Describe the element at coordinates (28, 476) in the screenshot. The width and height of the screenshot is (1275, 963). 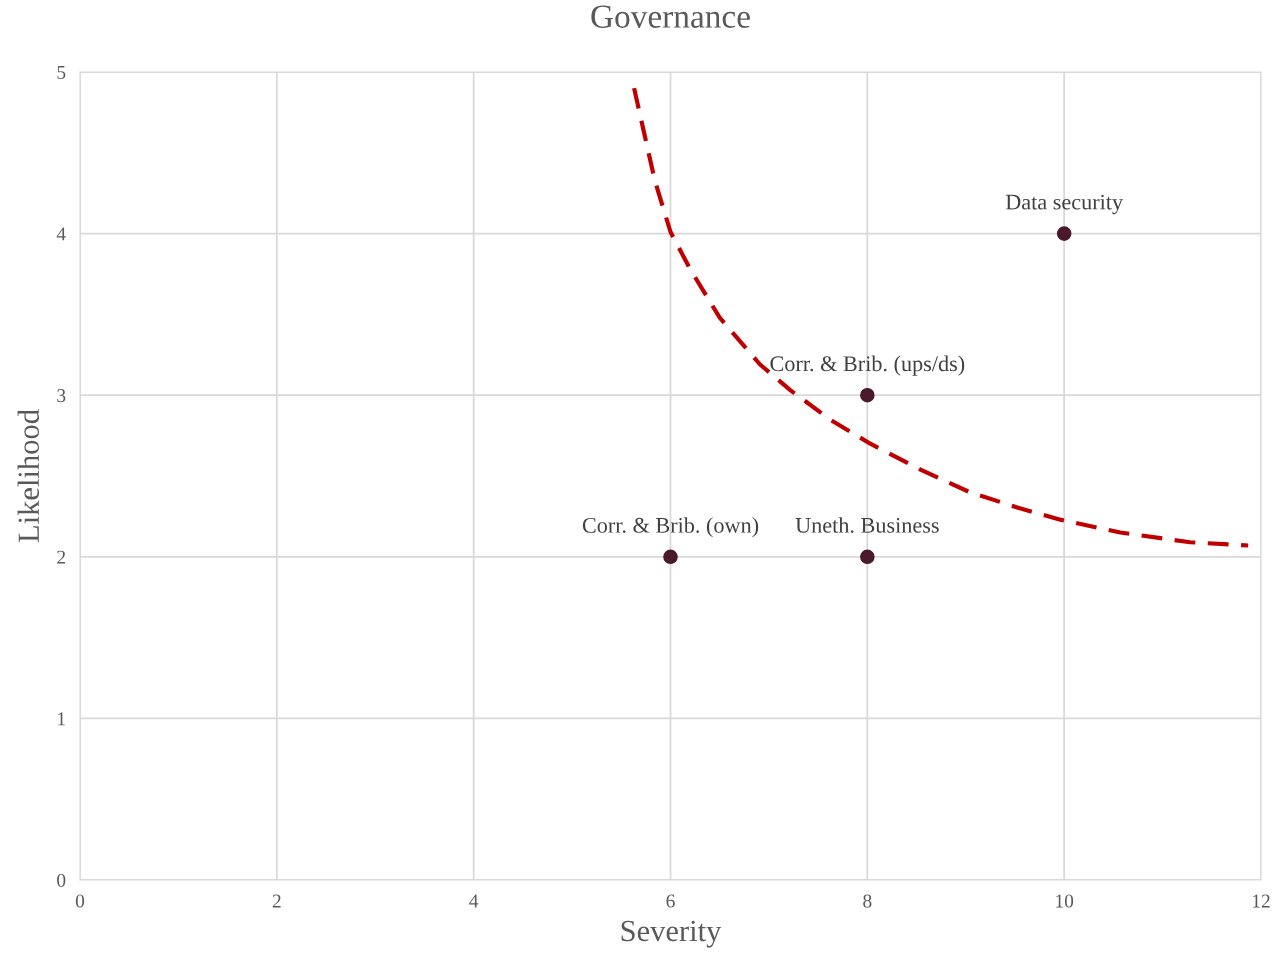
I see `y-axis-title: Likelihood` at that location.